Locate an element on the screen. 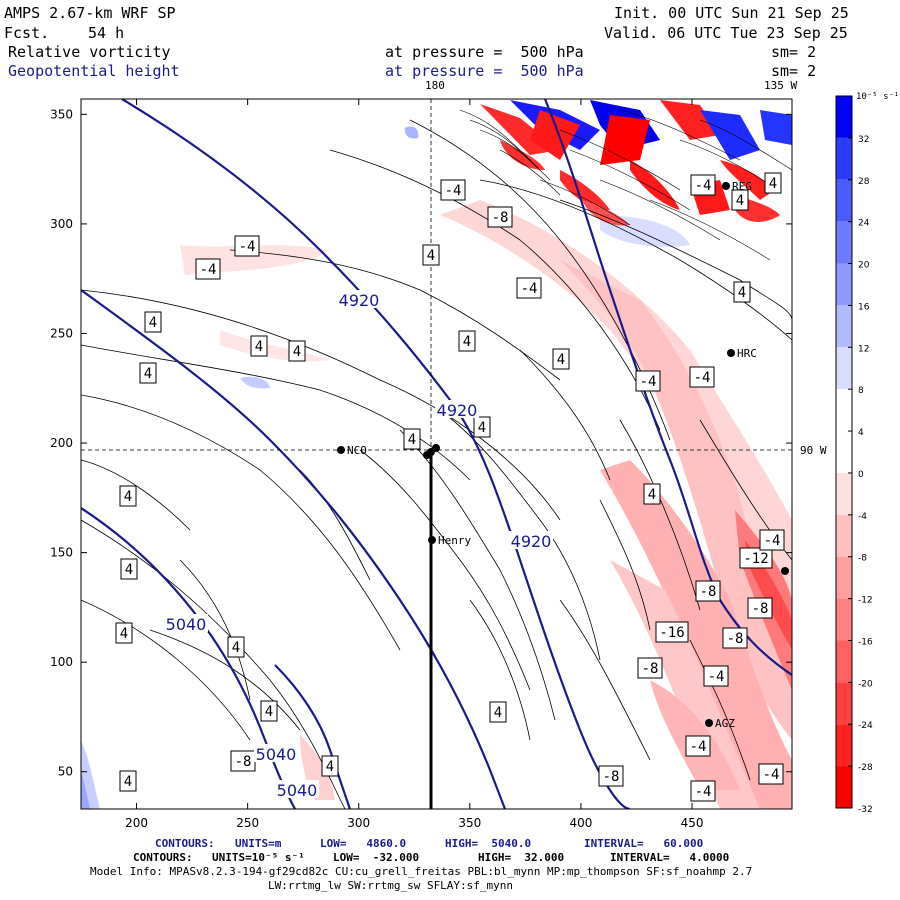  vorticity-label: -12 is located at coordinates (755, 559).